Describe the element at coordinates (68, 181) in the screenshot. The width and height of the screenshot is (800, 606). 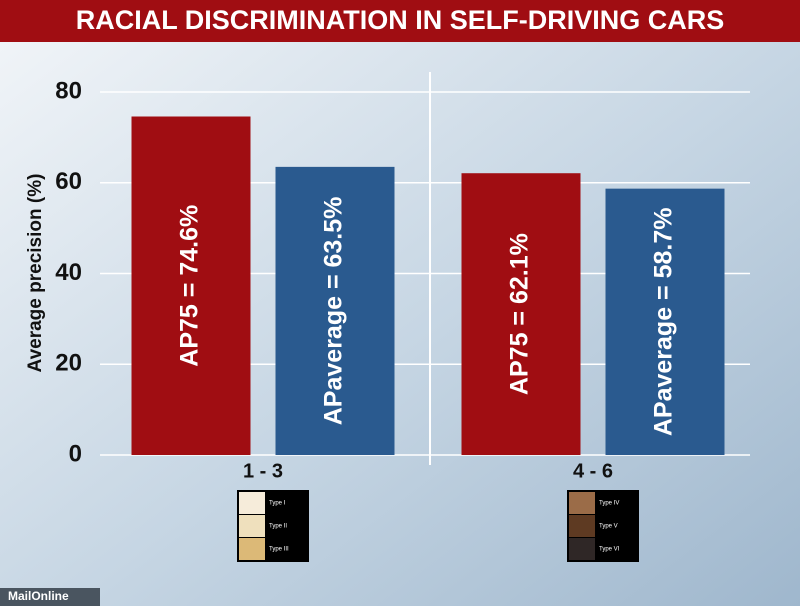
I see `y-tick-label: 60` at that location.